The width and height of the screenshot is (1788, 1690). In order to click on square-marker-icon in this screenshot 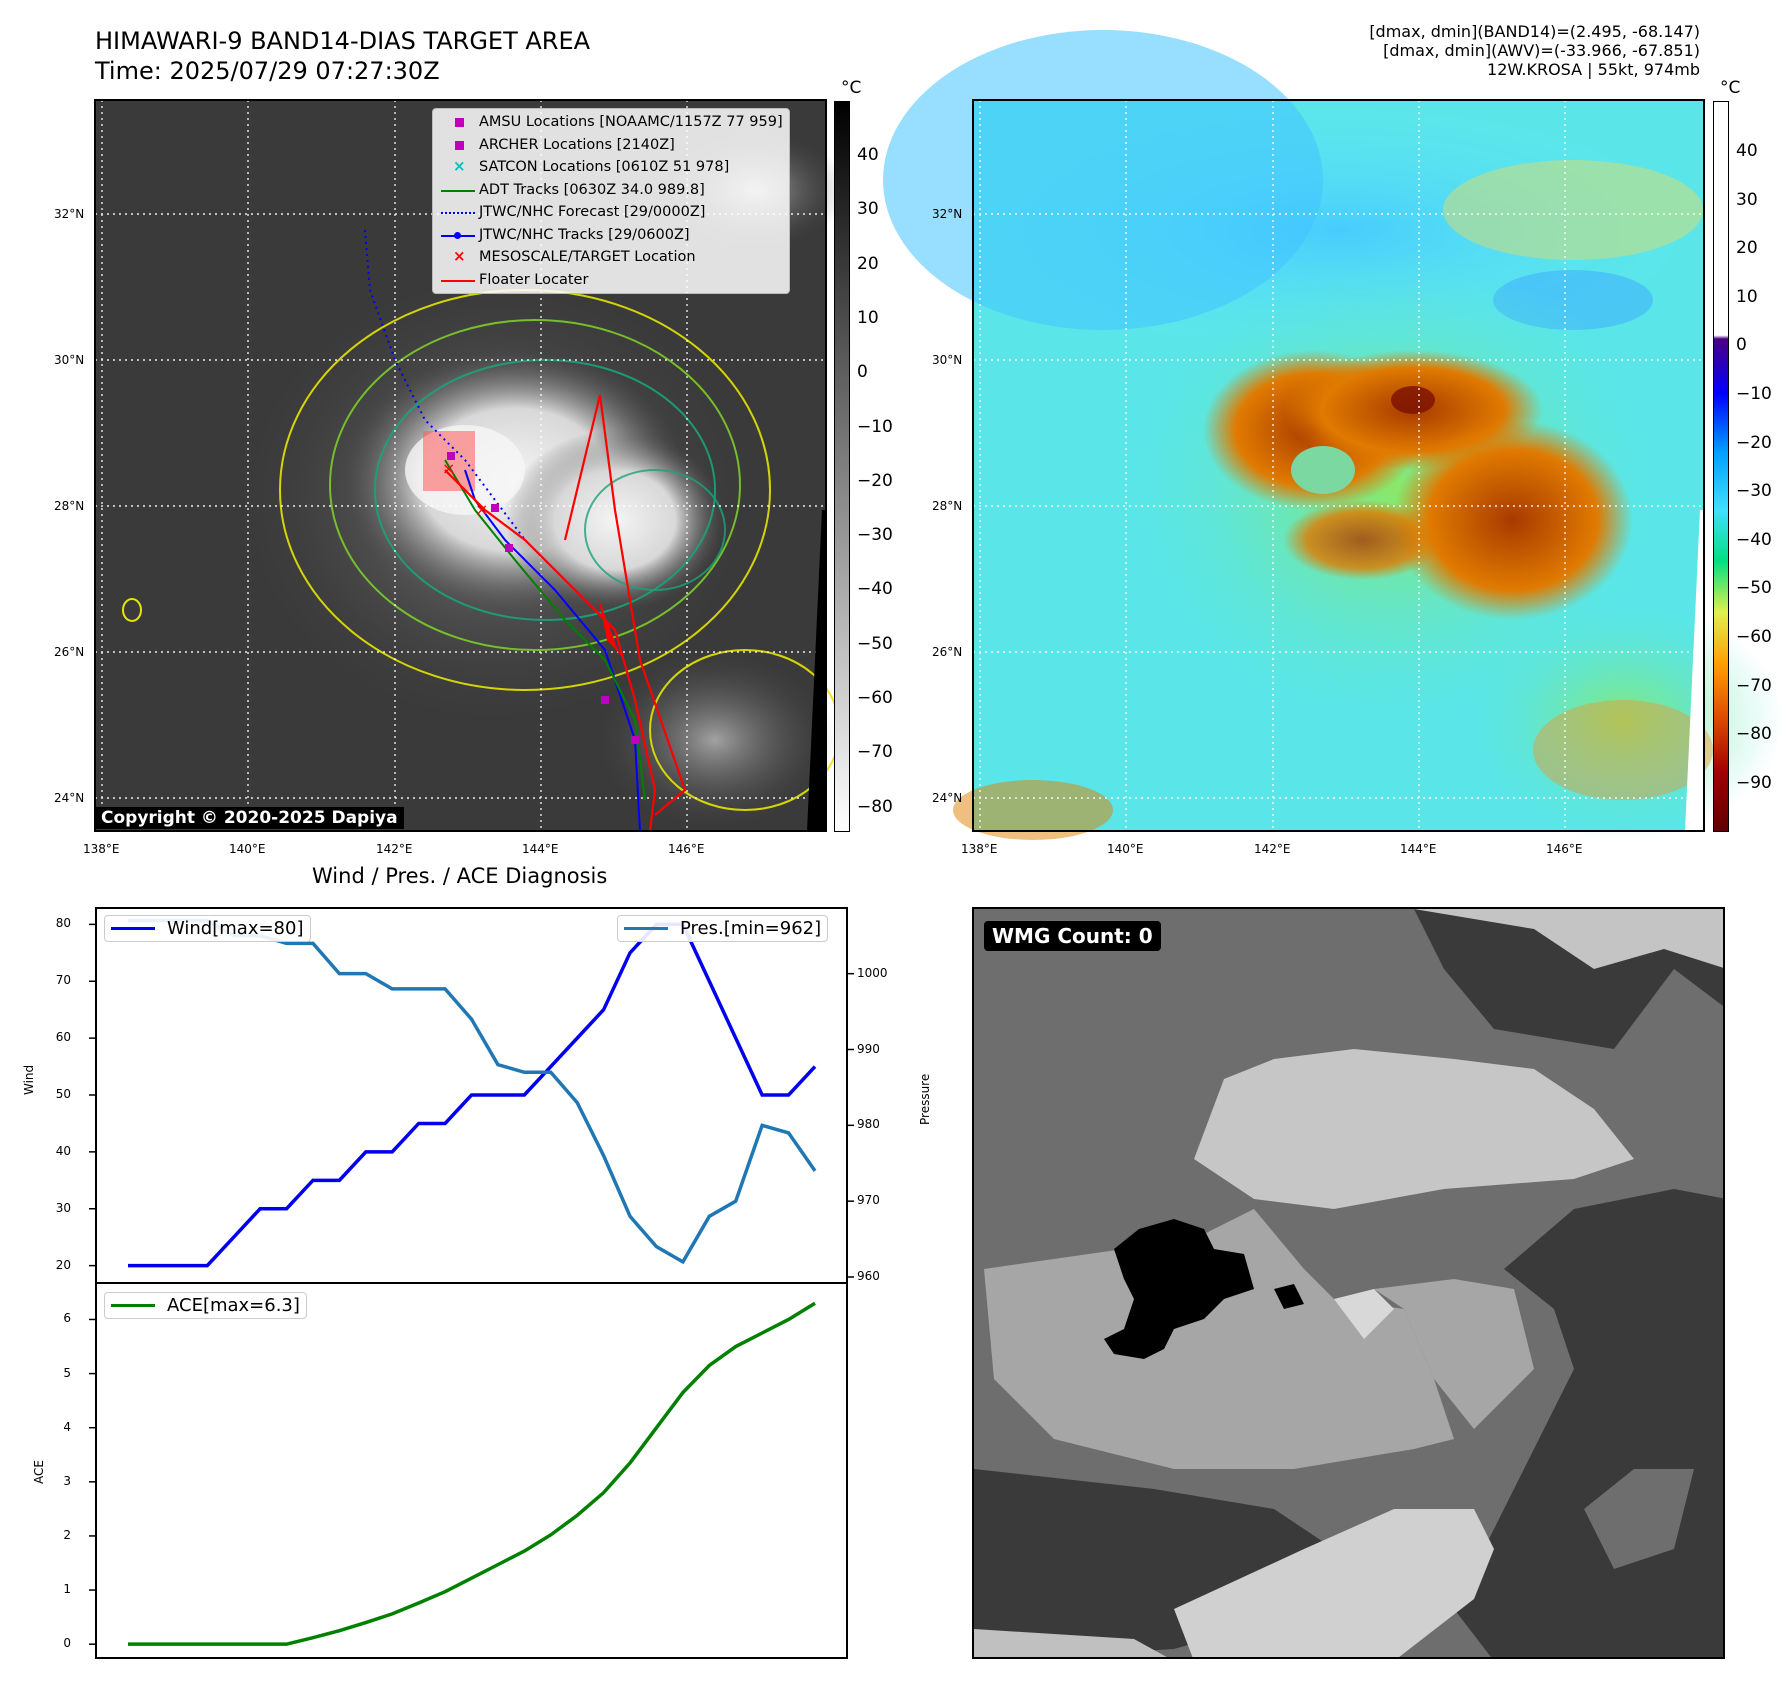, I will do `click(459, 122)`.